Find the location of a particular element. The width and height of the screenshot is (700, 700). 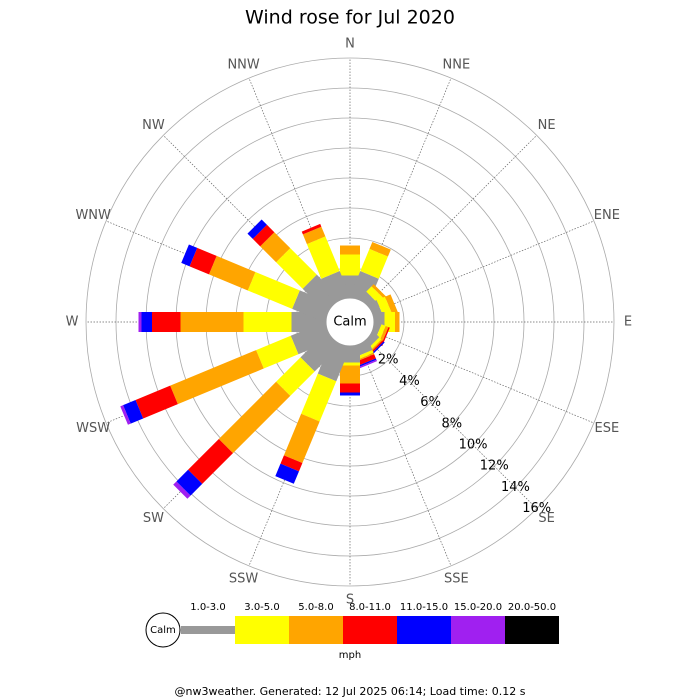

direction-label: NW is located at coordinates (153, 125).